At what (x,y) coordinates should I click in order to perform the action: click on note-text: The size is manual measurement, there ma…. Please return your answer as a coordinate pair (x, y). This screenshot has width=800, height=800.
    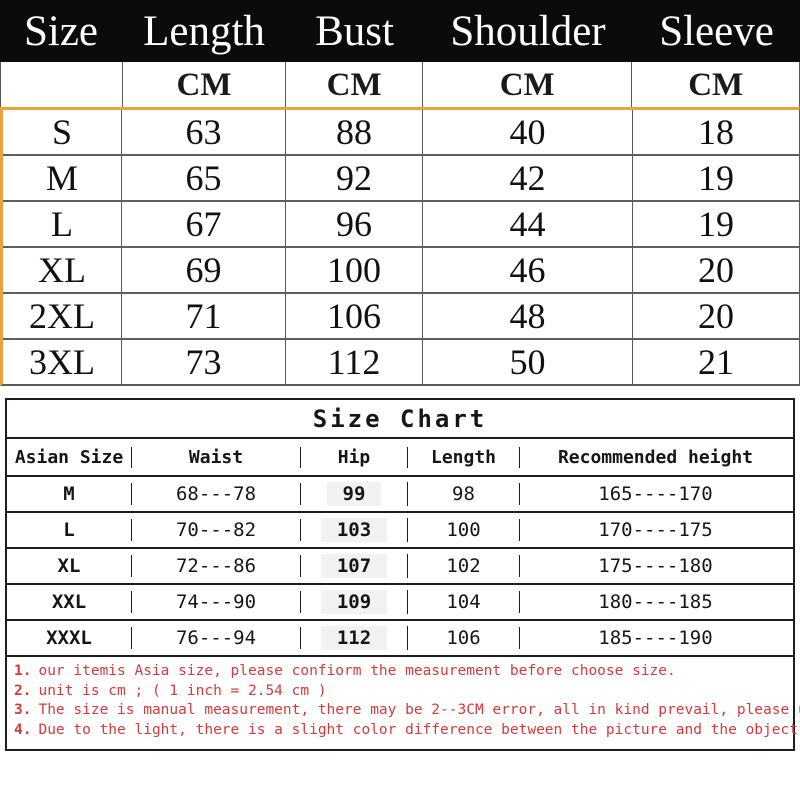
    Looking at the image, I should click on (419, 710).